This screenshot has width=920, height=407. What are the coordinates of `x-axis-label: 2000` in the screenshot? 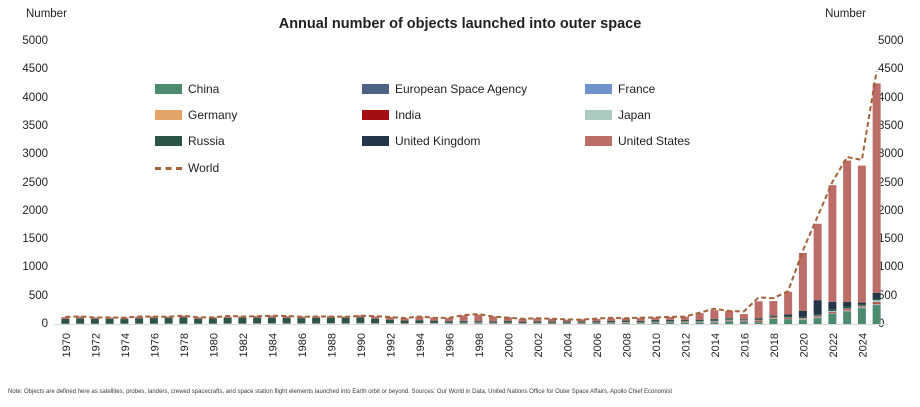 It's located at (509, 345).